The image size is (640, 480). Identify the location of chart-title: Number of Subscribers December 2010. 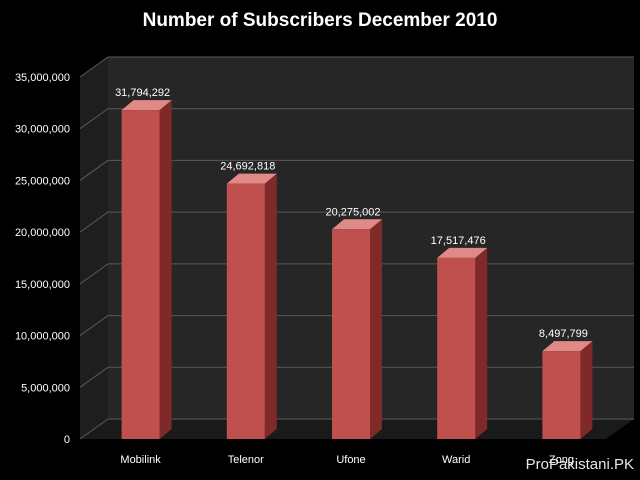
(320, 20).